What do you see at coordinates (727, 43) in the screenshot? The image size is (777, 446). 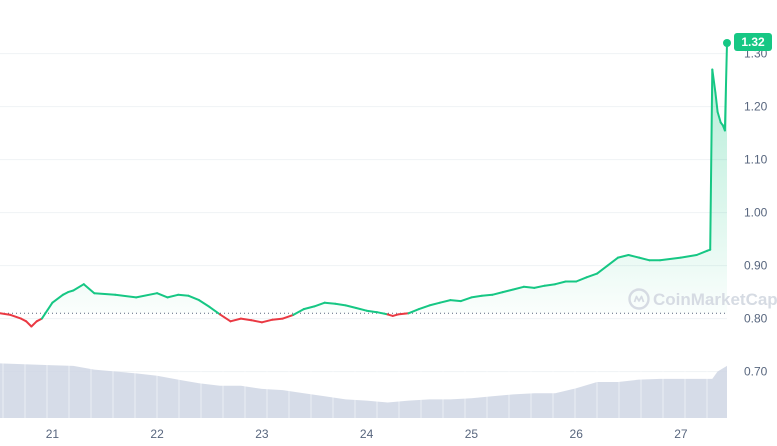 I see `current-price-dot` at bounding box center [727, 43].